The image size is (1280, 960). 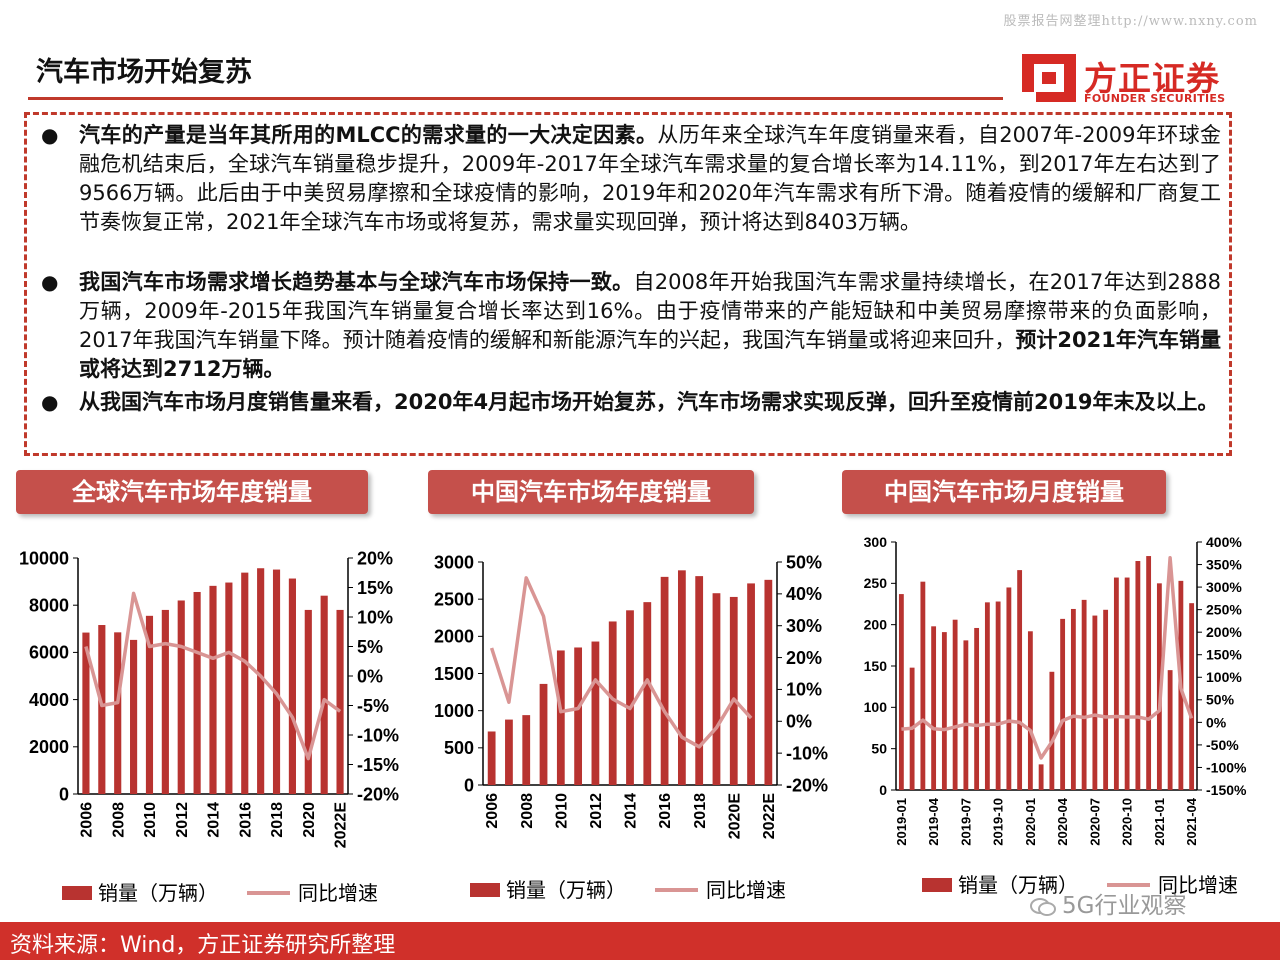 I want to click on bullet-1-bold: 汽车的产量是当年其所用的MLCC的需求量的一大决定因素。, so click(x=368, y=135).